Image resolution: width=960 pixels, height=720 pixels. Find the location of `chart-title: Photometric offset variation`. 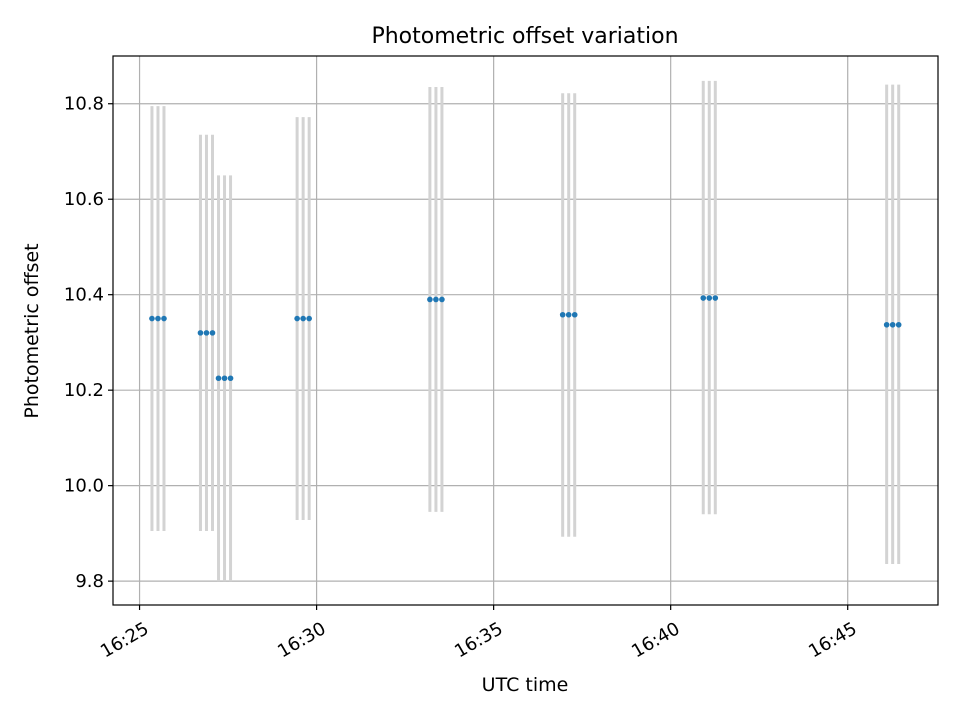

chart-title: Photometric offset variation is located at coordinates (524, 36).